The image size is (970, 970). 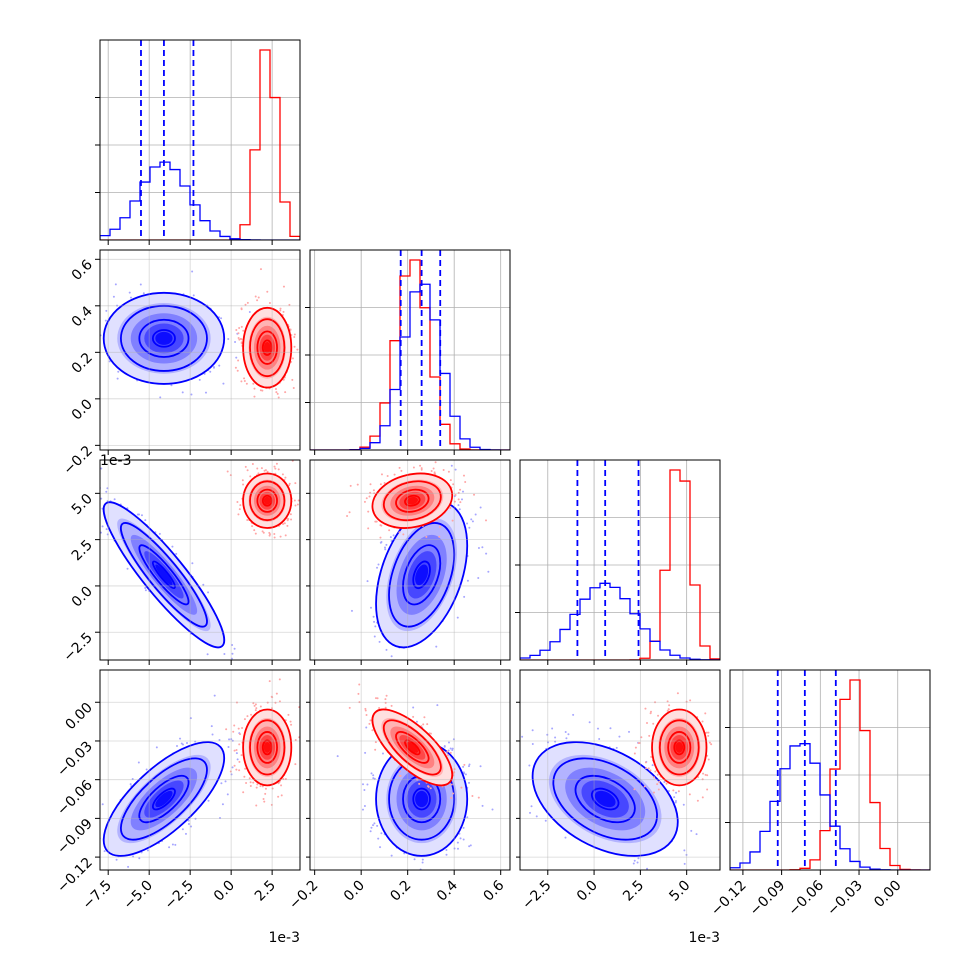 I want to click on red-contour, so click(x=267, y=747).